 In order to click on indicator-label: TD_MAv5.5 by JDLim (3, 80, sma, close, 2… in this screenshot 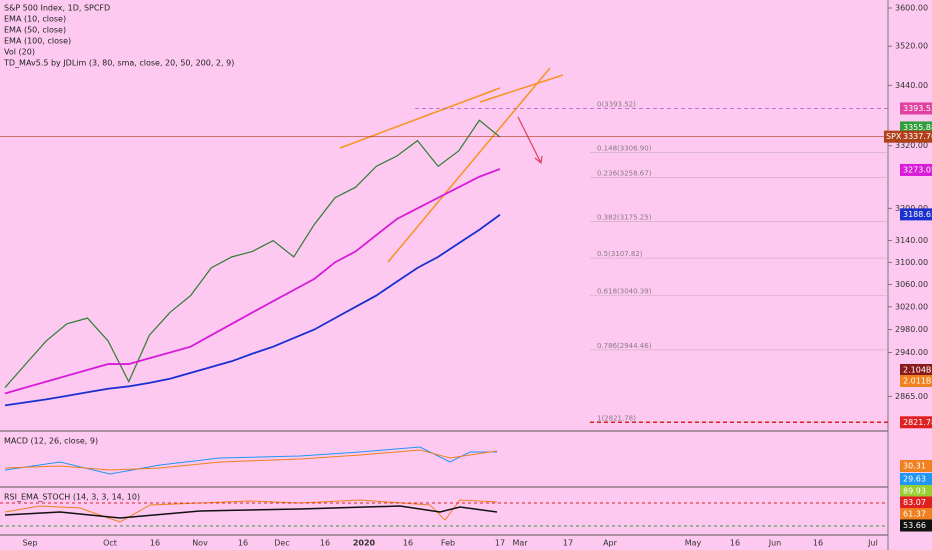, I will do `click(118, 63)`.